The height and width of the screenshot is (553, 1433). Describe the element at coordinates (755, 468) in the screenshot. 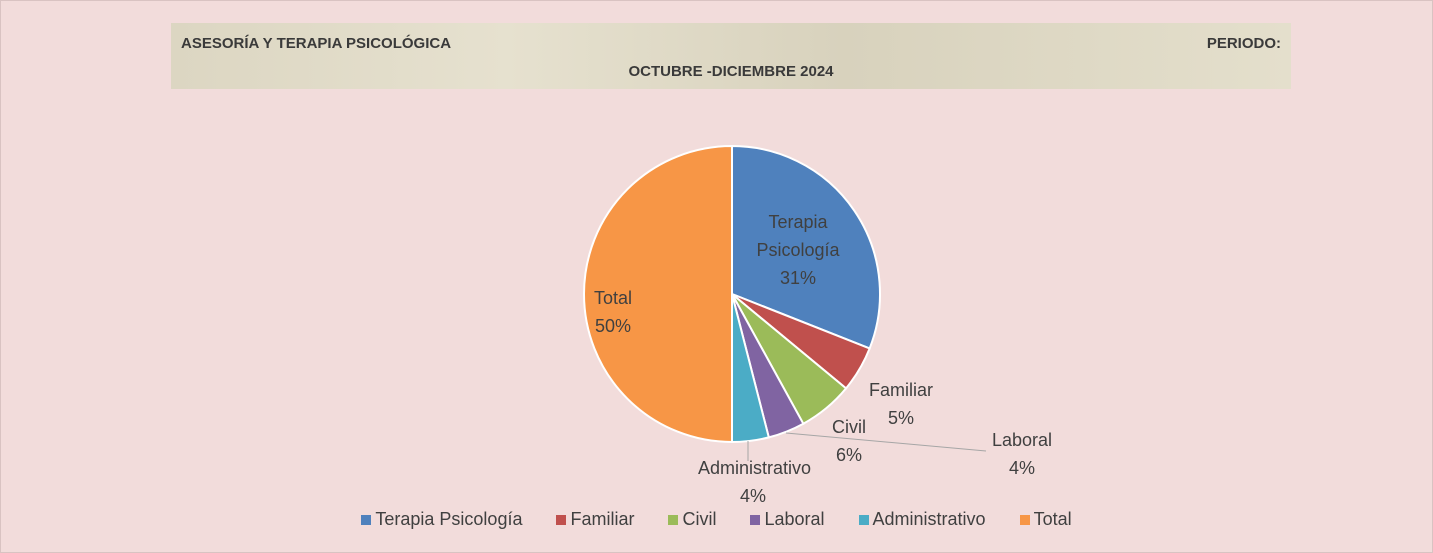

I see `data-label-name: Administrativo` at that location.